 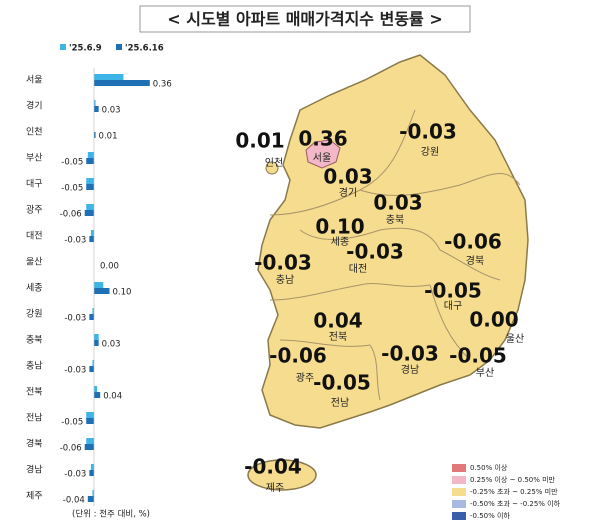 I want to click on category-label: 충남, so click(x=34, y=366).